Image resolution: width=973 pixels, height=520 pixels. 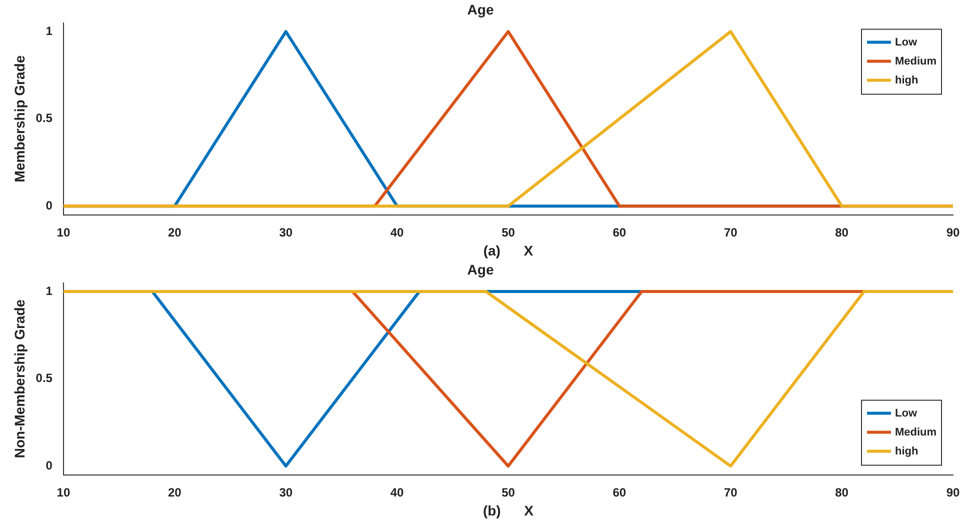 What do you see at coordinates (508, 250) in the screenshot?
I see `x-axis-title: (a) X` at bounding box center [508, 250].